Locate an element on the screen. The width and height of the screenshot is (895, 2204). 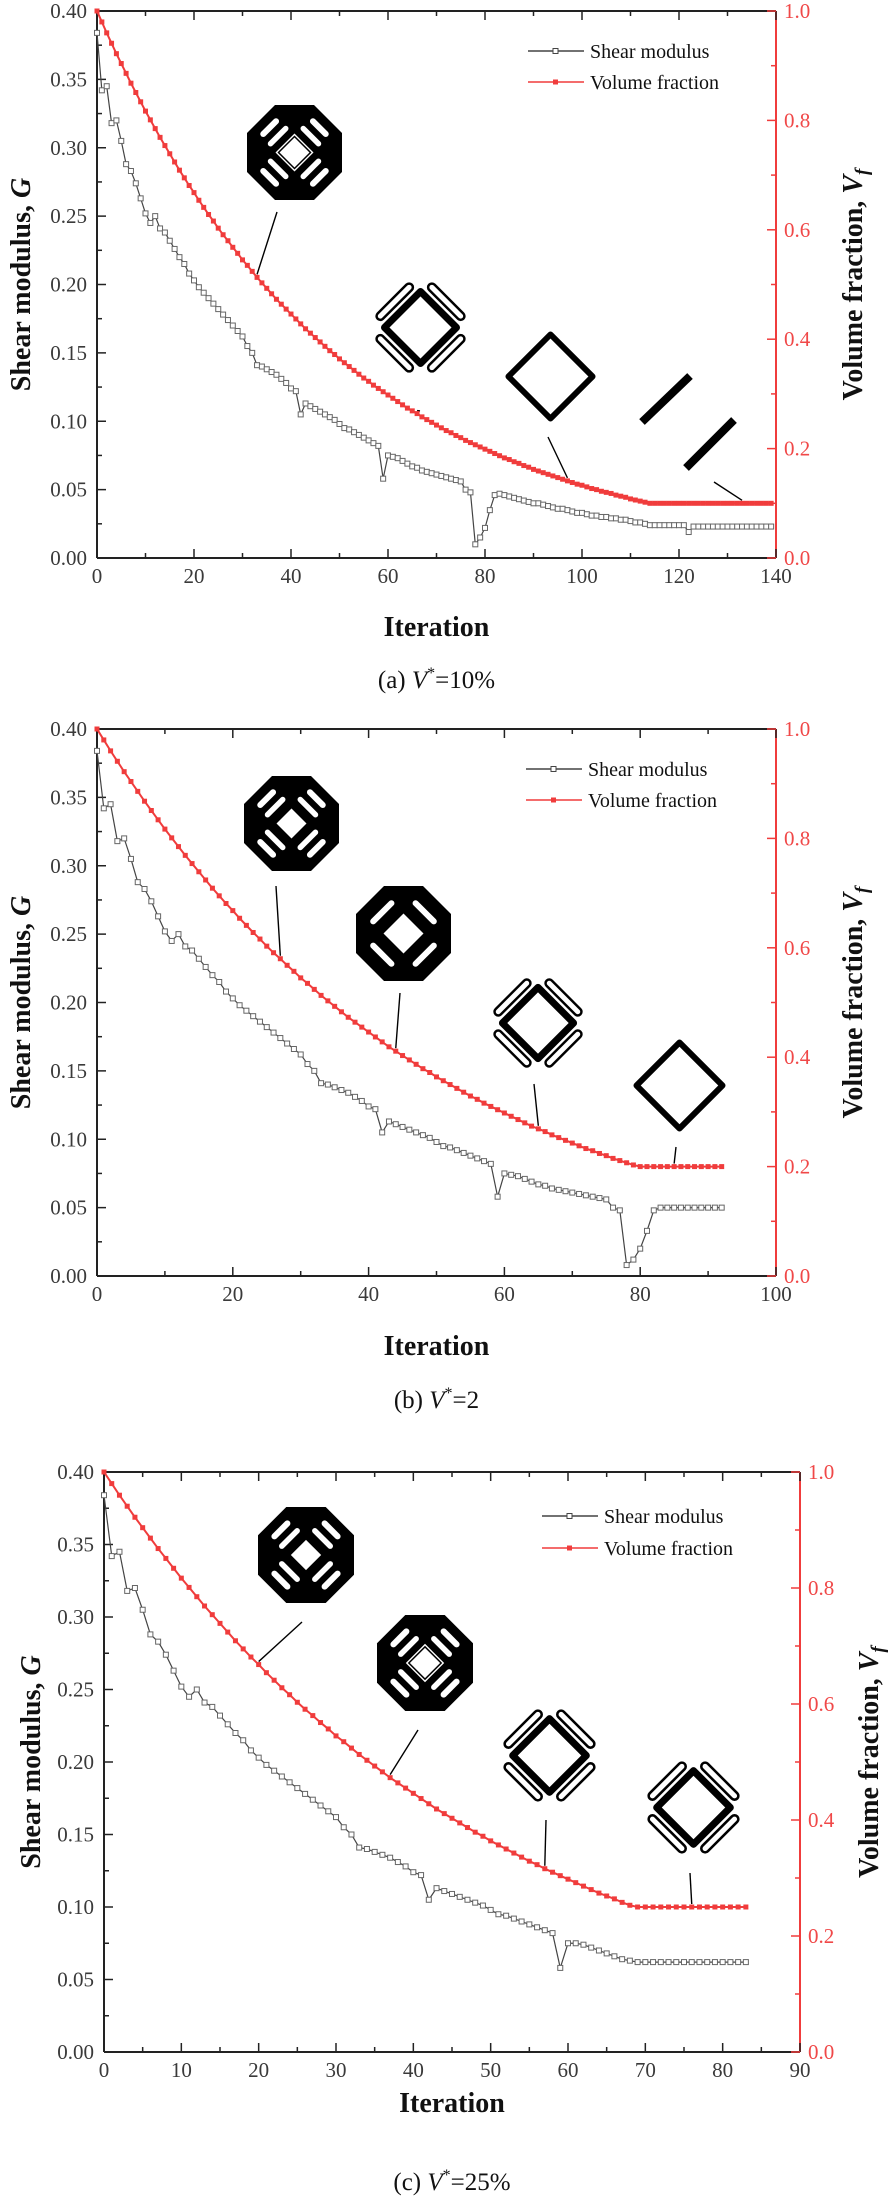
lattice-inset-octagon-slots-thin-diamond is located at coordinates (425, 1663).